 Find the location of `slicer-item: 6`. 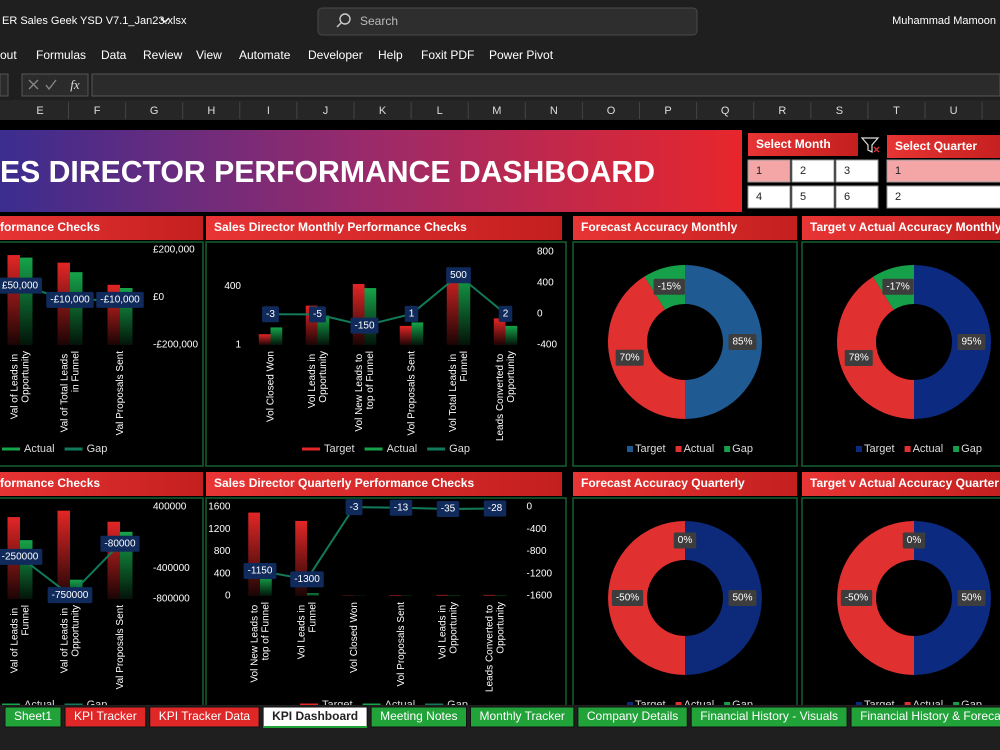

slicer-item: 6 is located at coordinates (847, 197).